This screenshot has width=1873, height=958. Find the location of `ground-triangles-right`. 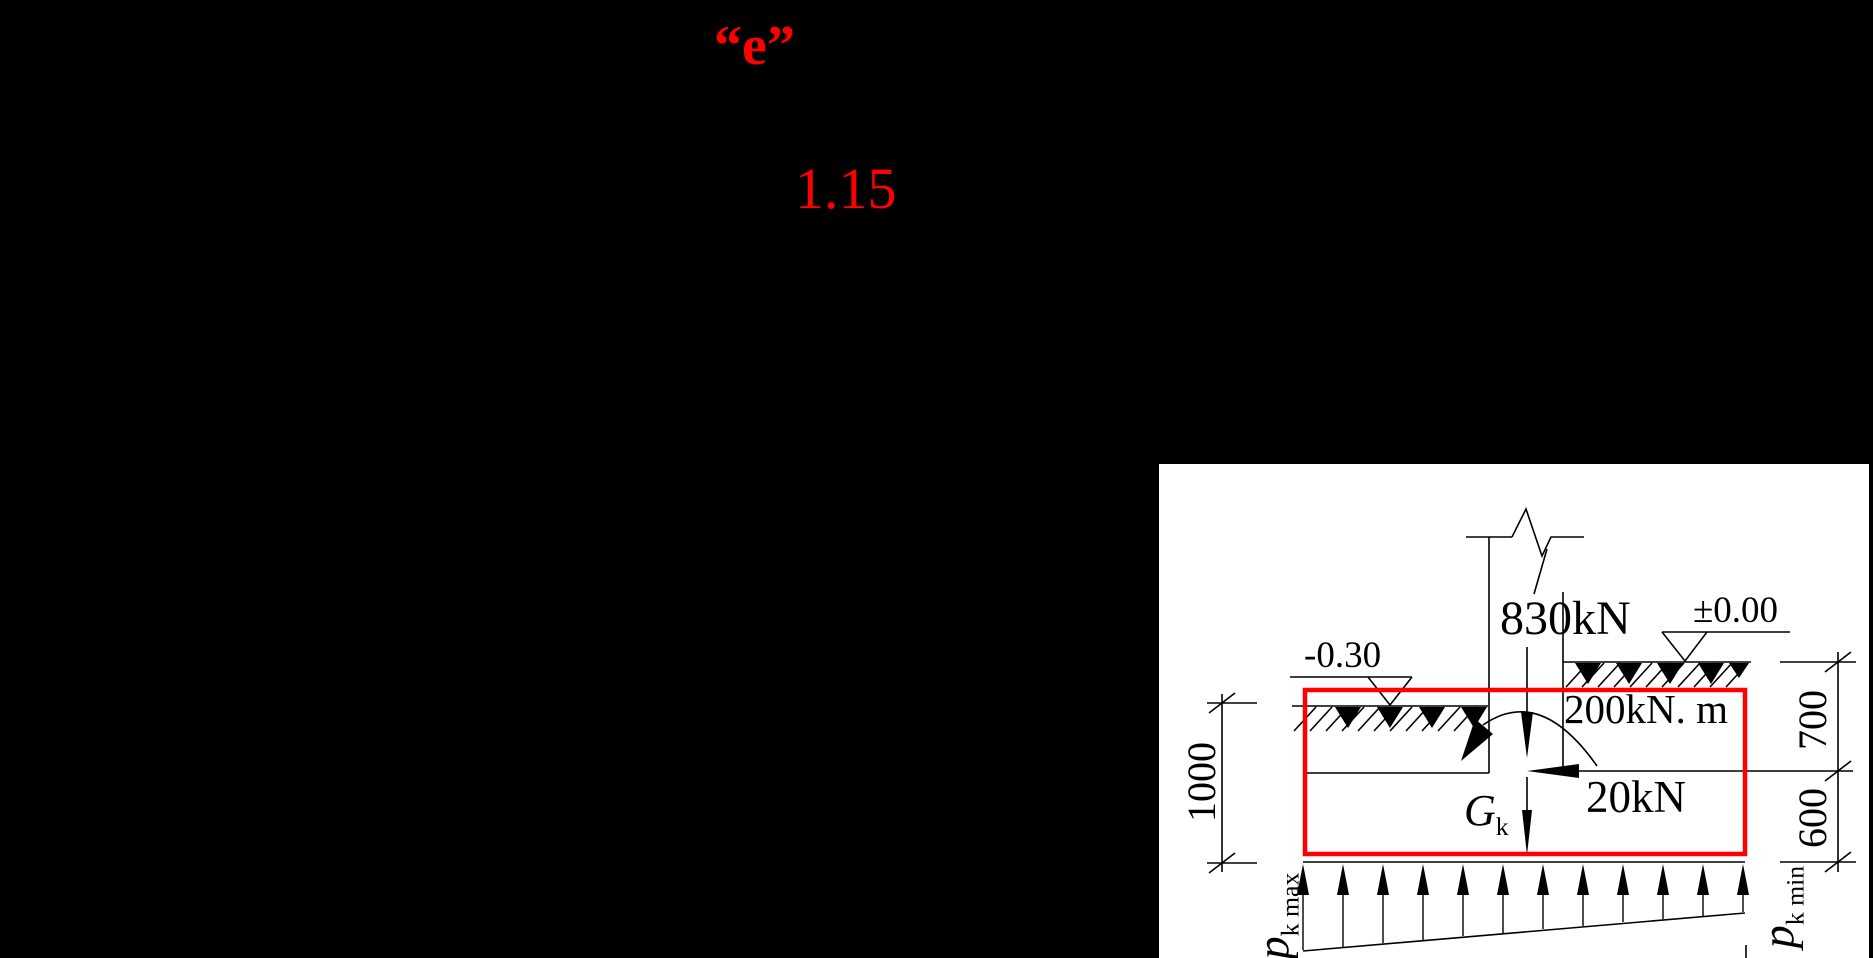

ground-triangles-right is located at coordinates (1662, 673).